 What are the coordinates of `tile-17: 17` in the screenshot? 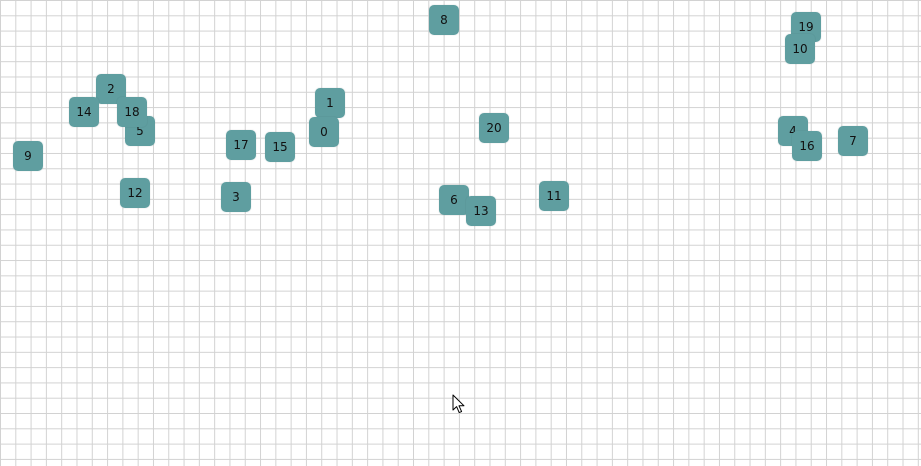 It's located at (241, 145).